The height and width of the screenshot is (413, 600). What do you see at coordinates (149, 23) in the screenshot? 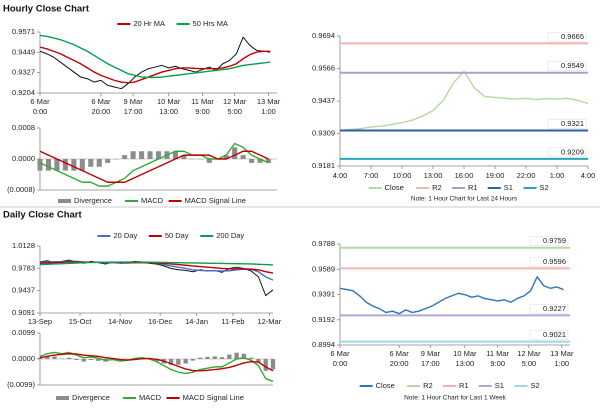
I see `legend-label: 20 Hr MA` at bounding box center [149, 23].